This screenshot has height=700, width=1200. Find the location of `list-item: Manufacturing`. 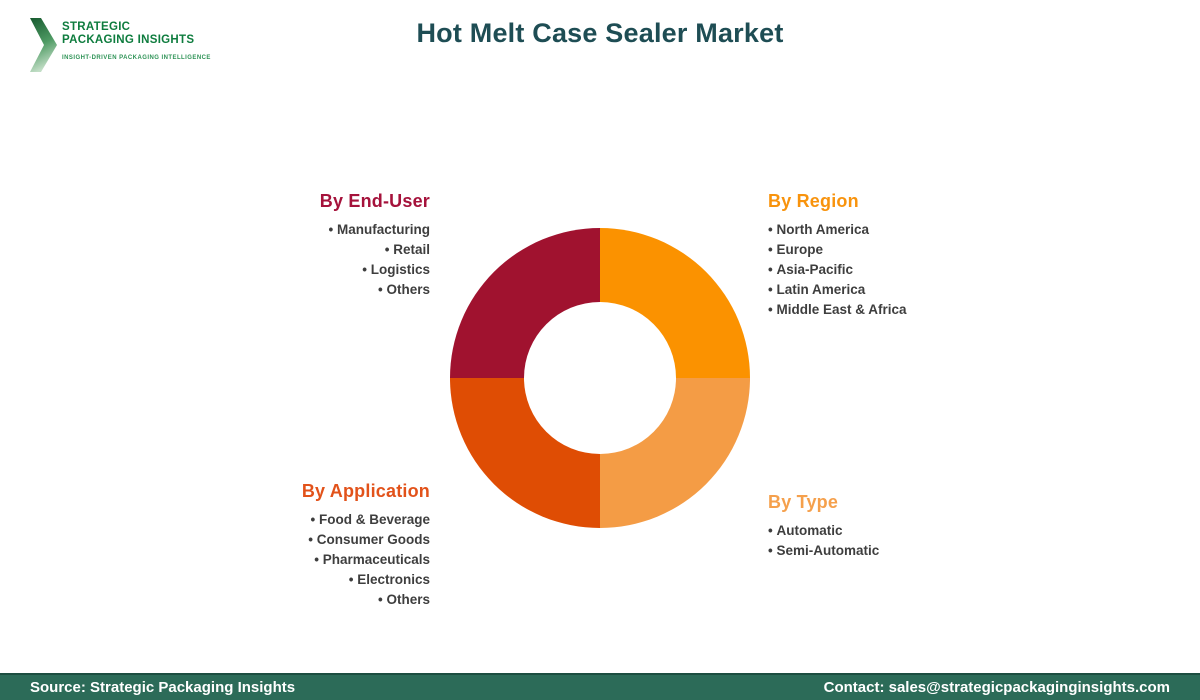

list-item: Manufacturing is located at coordinates (375, 230).